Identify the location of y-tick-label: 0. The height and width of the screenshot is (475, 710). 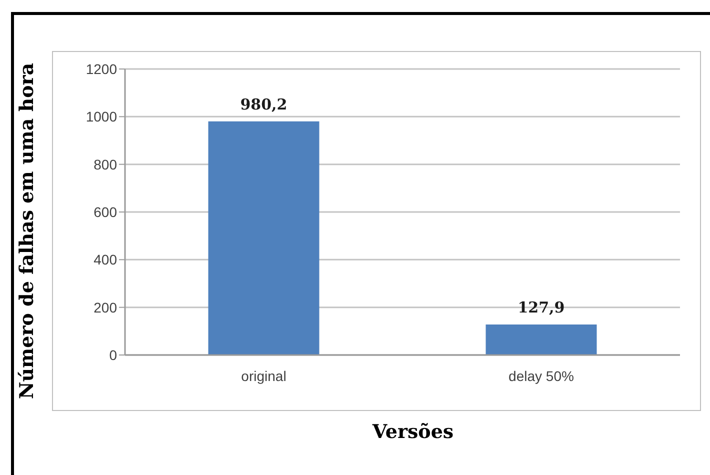
(113, 354).